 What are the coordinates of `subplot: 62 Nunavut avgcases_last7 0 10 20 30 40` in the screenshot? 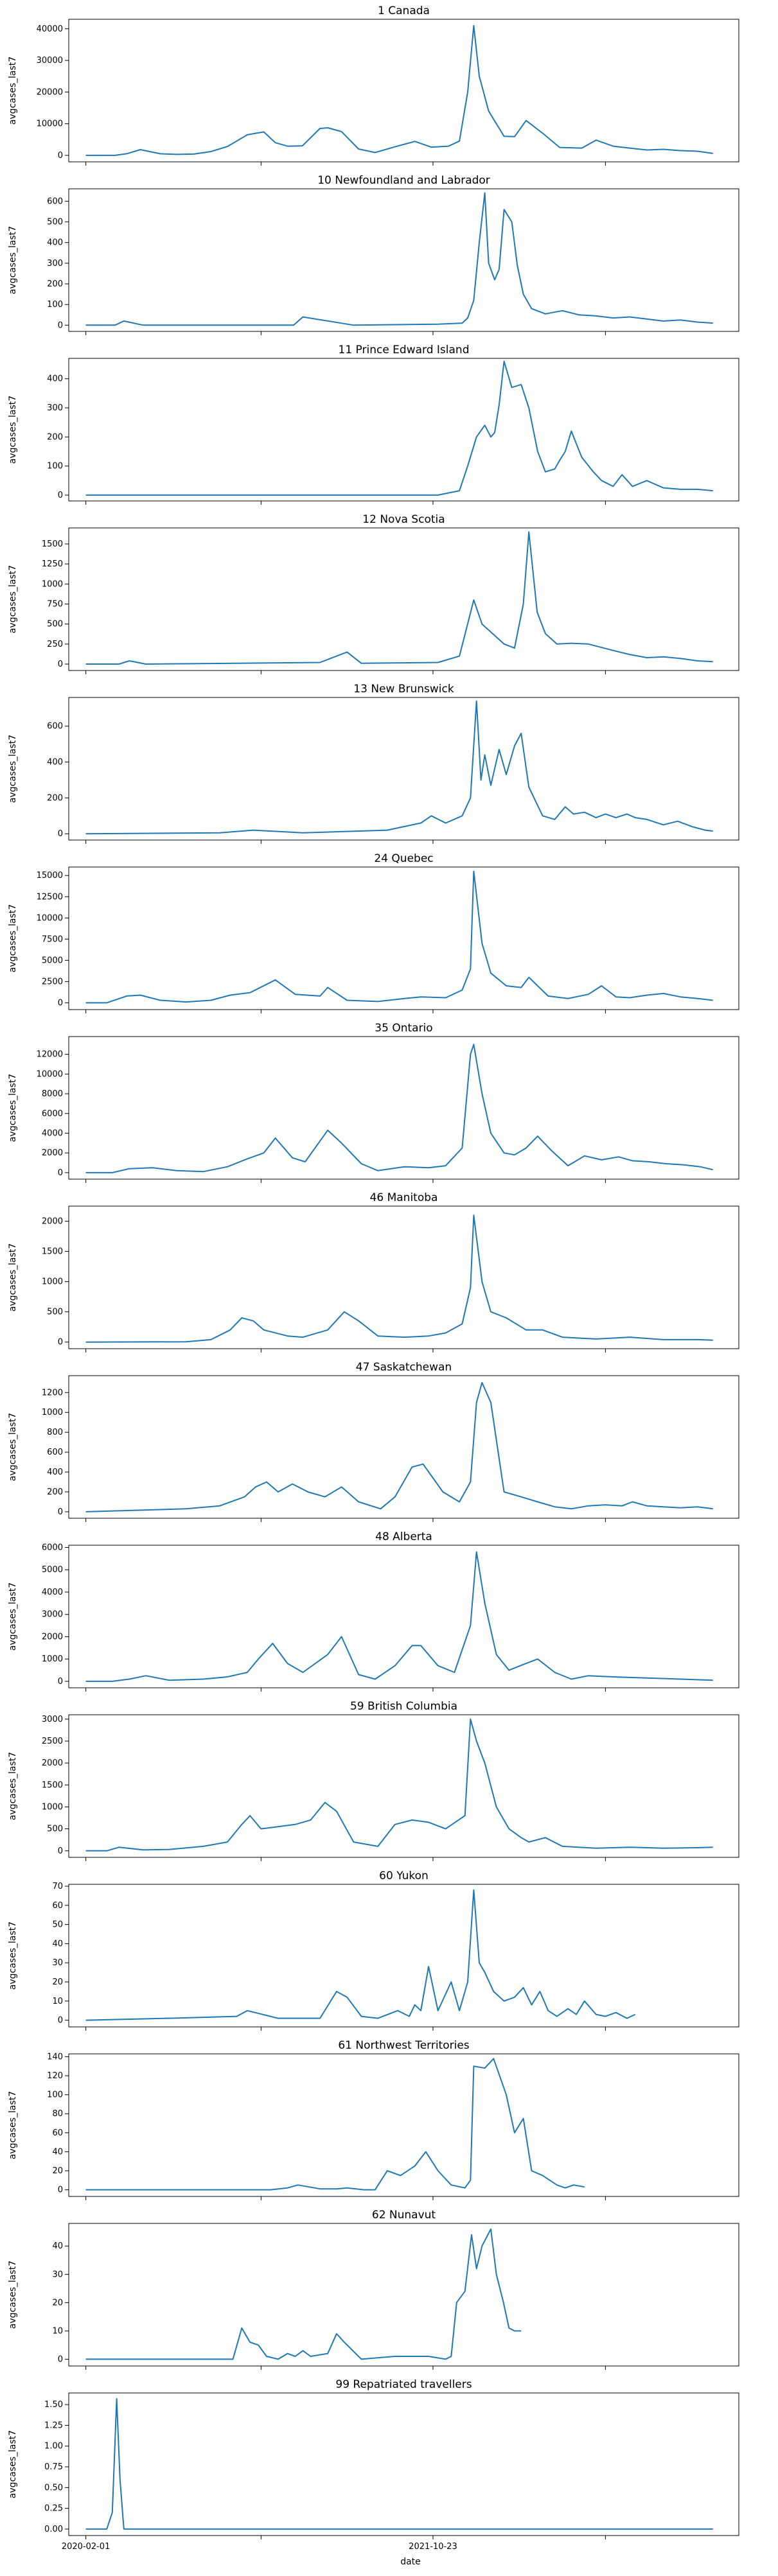 It's located at (373, 2289).